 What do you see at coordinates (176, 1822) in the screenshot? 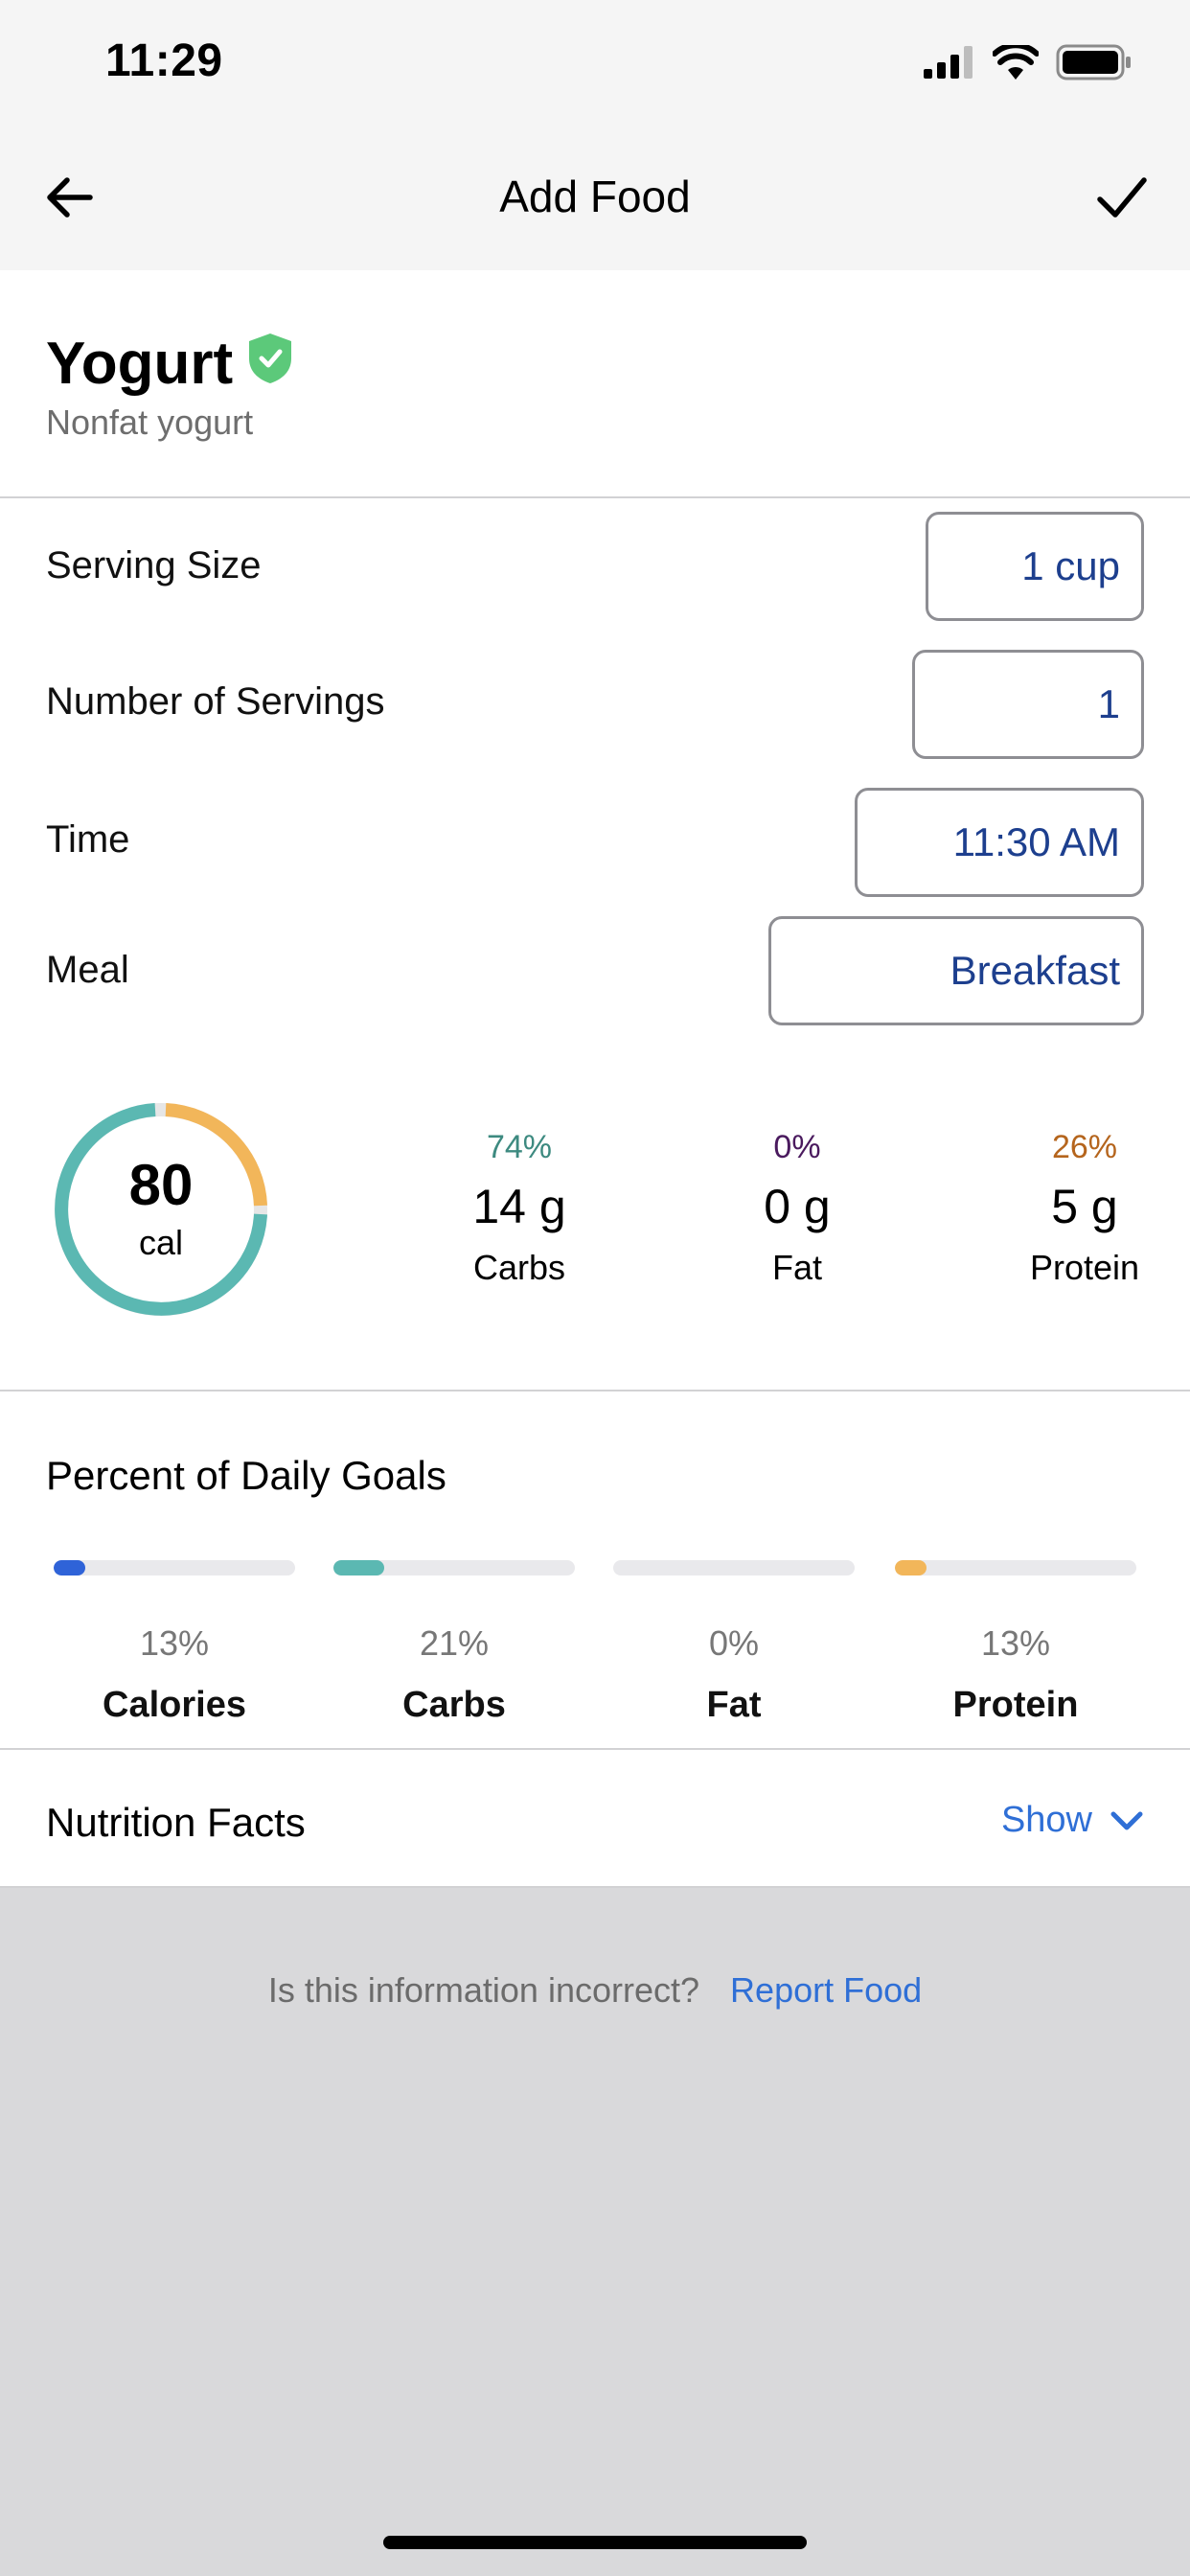
I see `nutrition-facts-label: Nutrition Facts` at bounding box center [176, 1822].